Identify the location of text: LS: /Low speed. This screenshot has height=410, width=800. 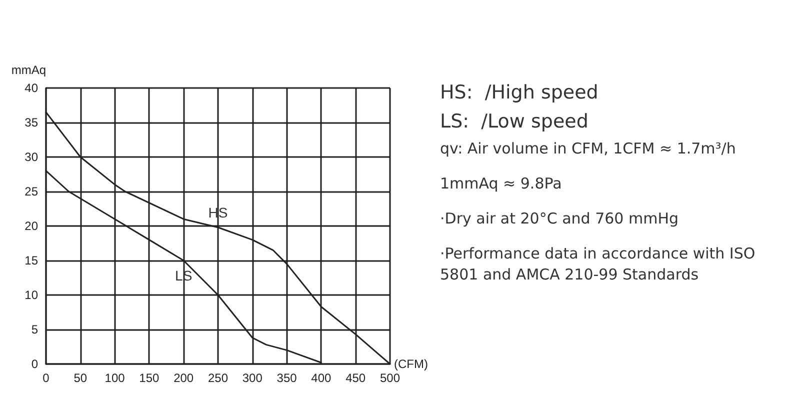
(514, 121).